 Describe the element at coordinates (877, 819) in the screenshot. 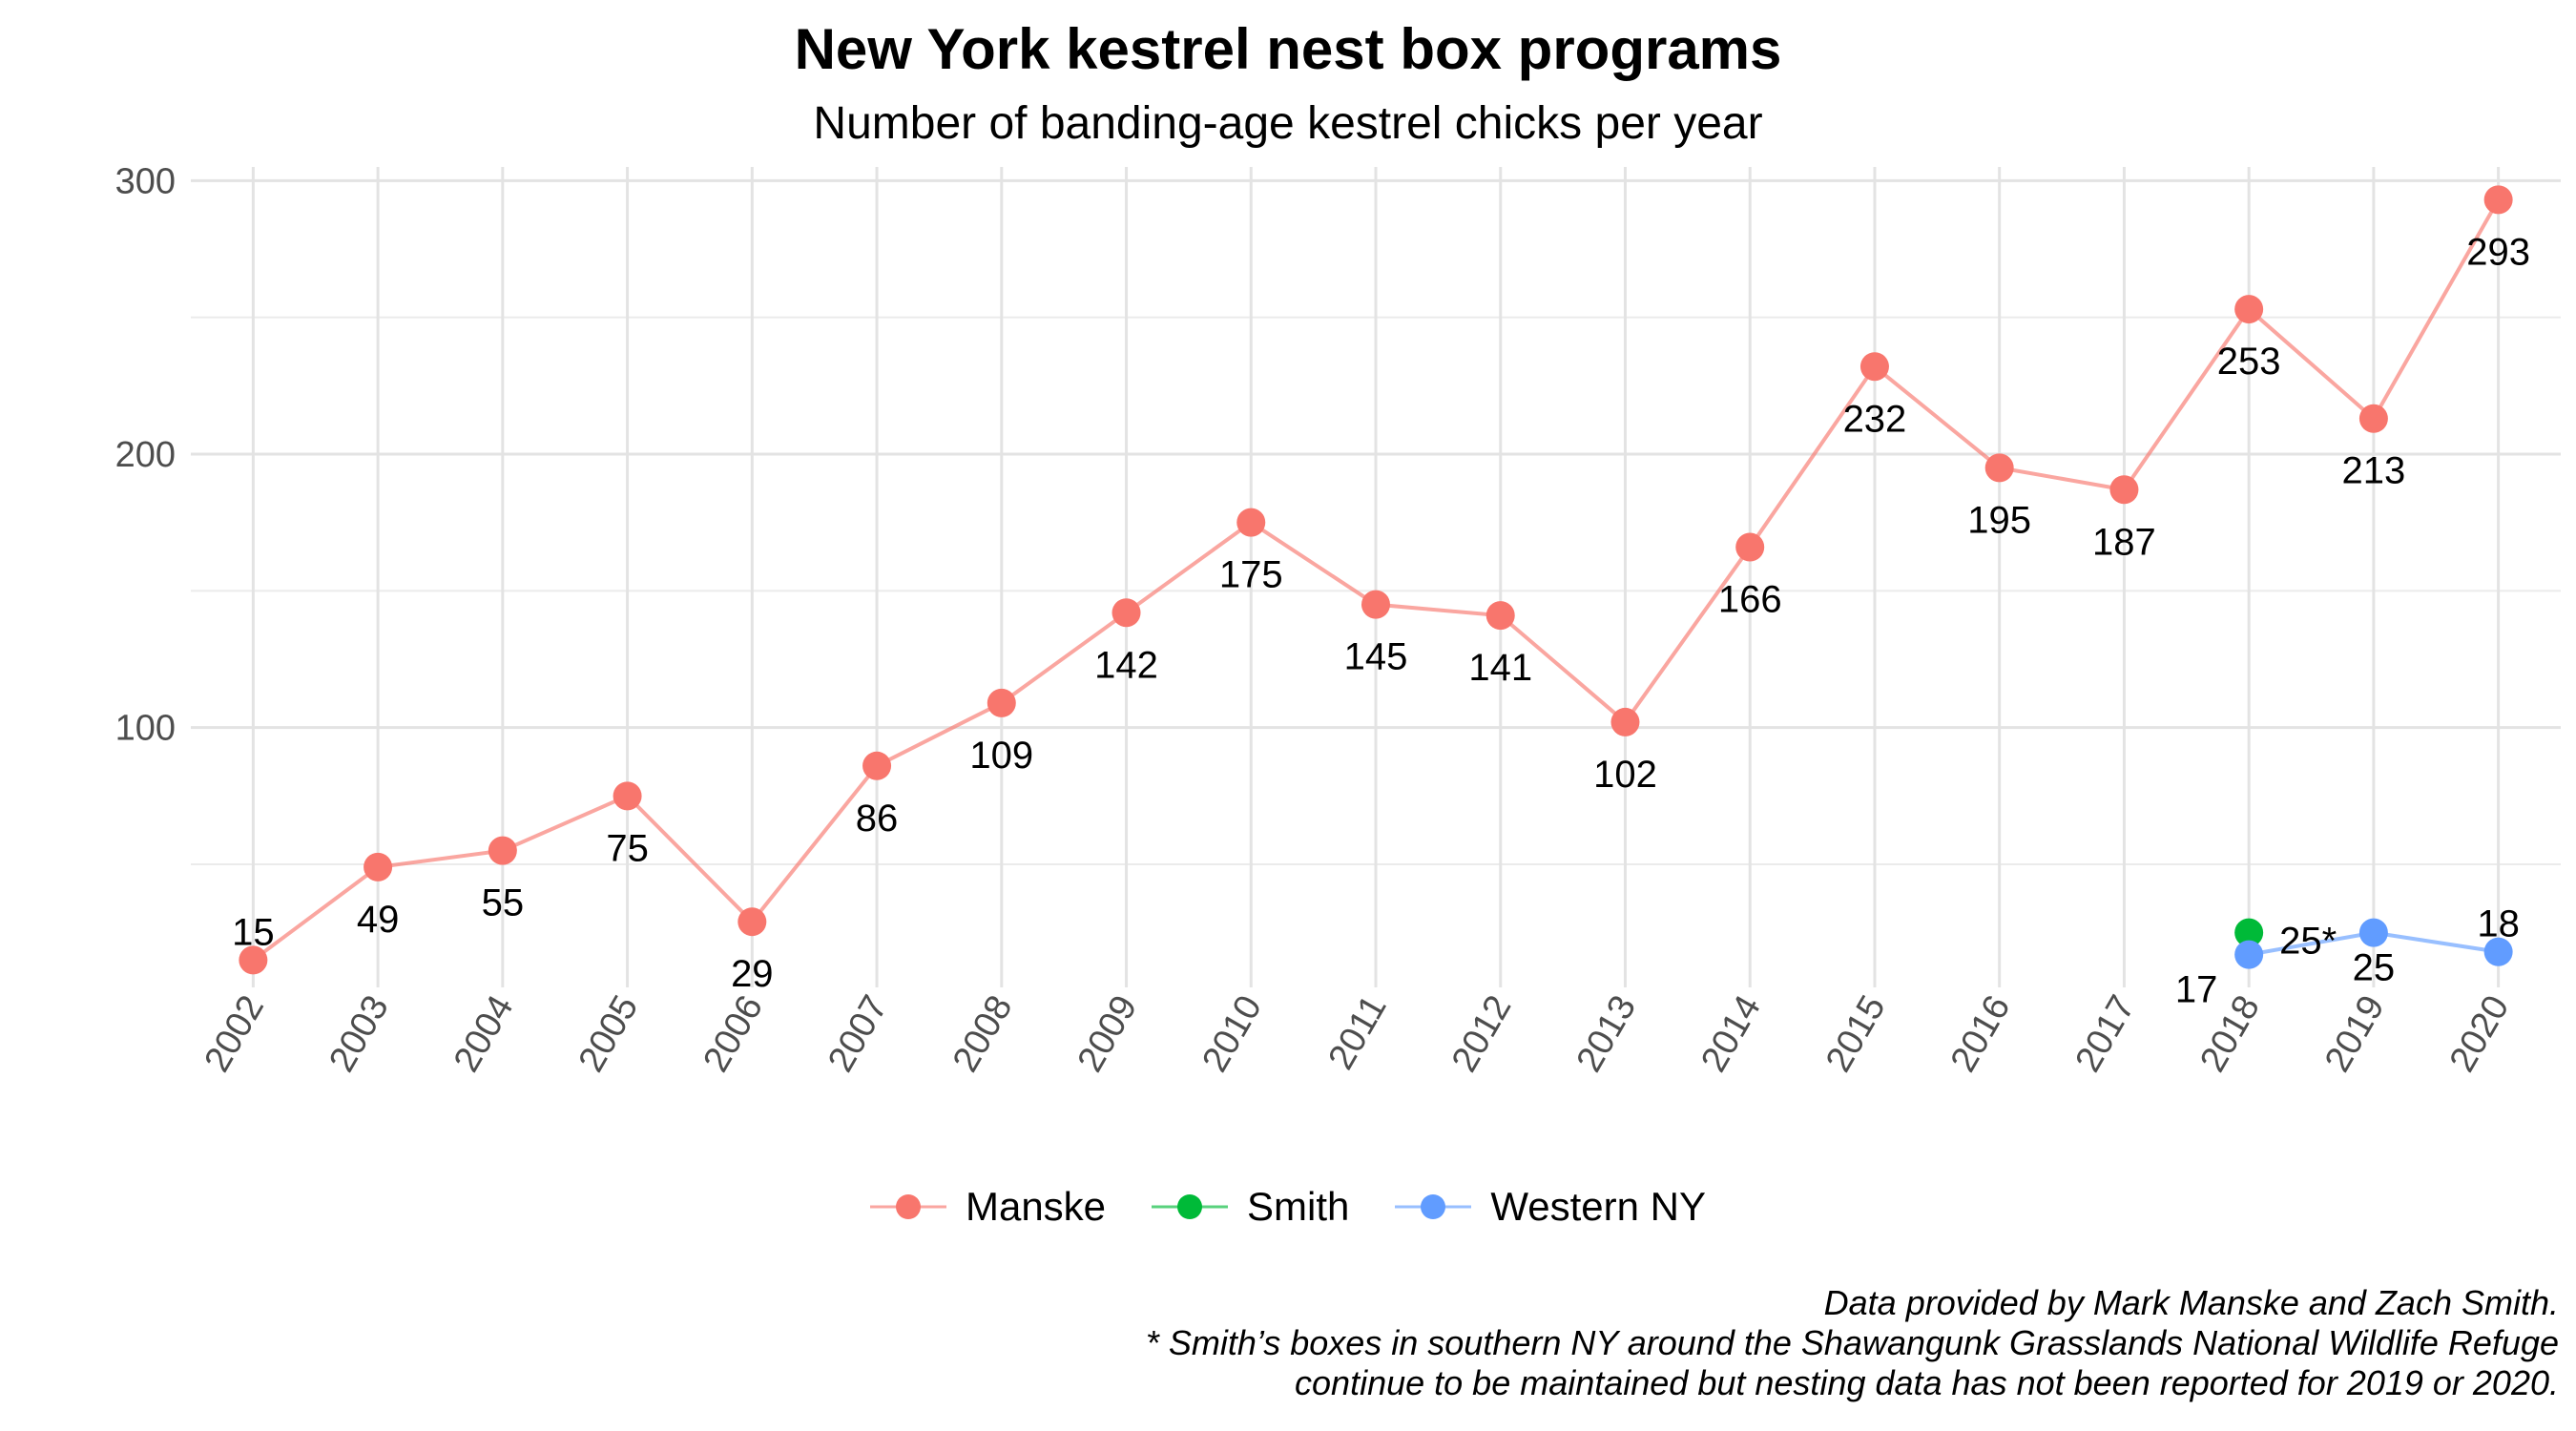

I see `data-label: 86` at that location.